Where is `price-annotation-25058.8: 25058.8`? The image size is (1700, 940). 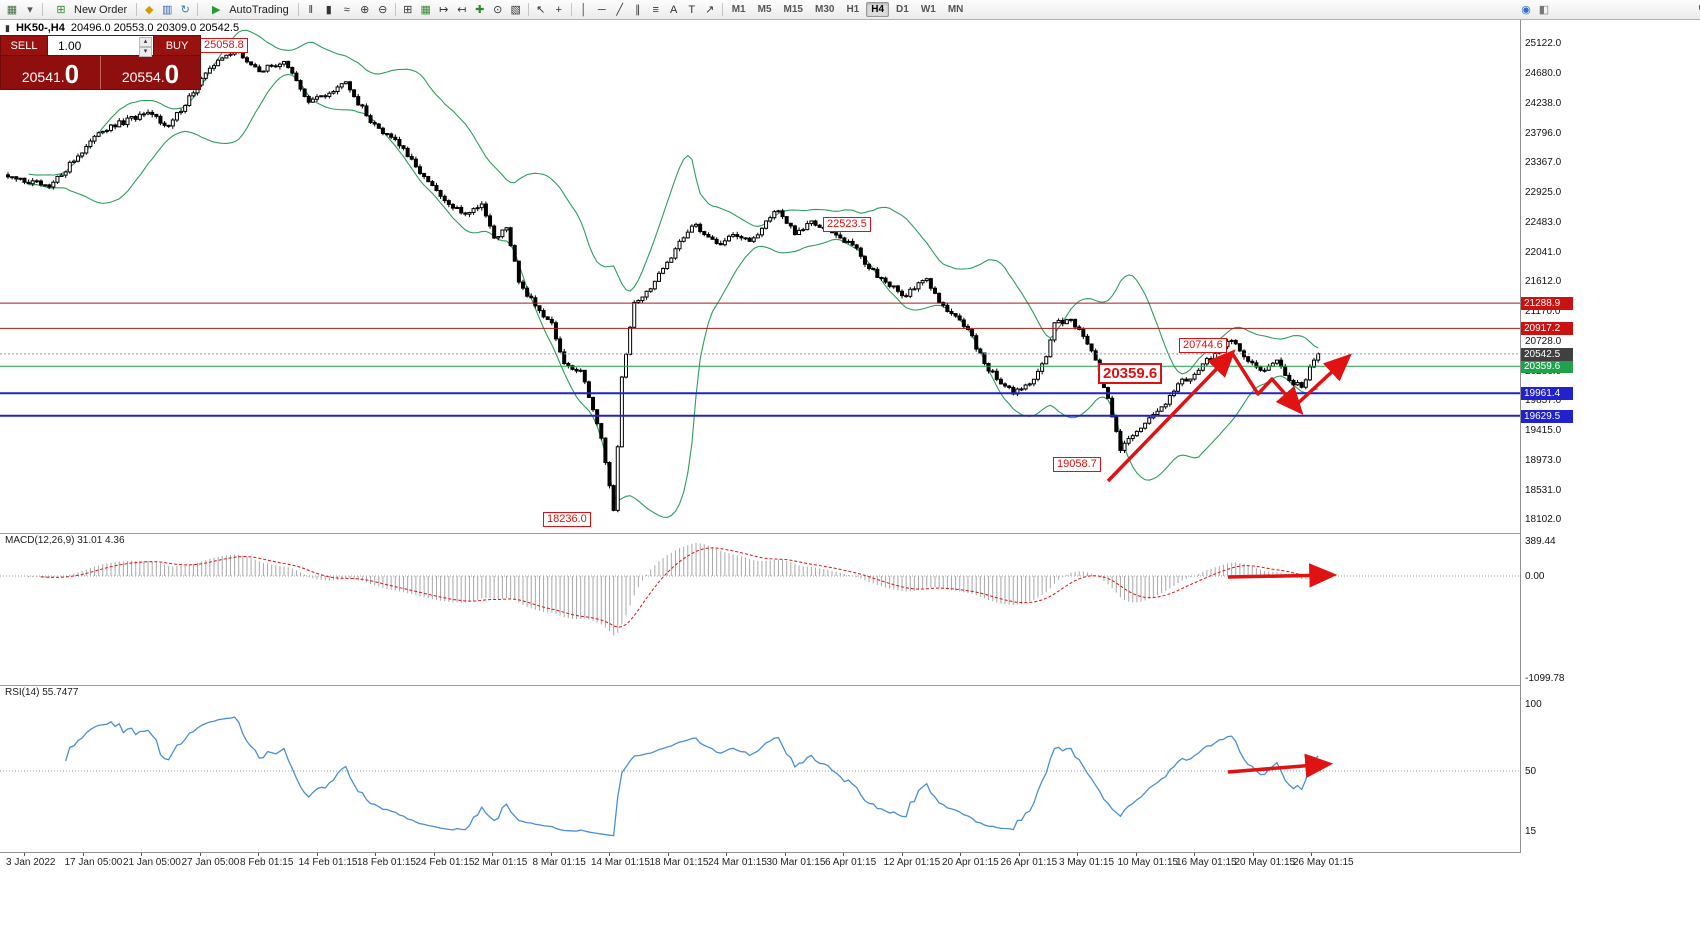 price-annotation-25058.8: 25058.8 is located at coordinates (224, 45).